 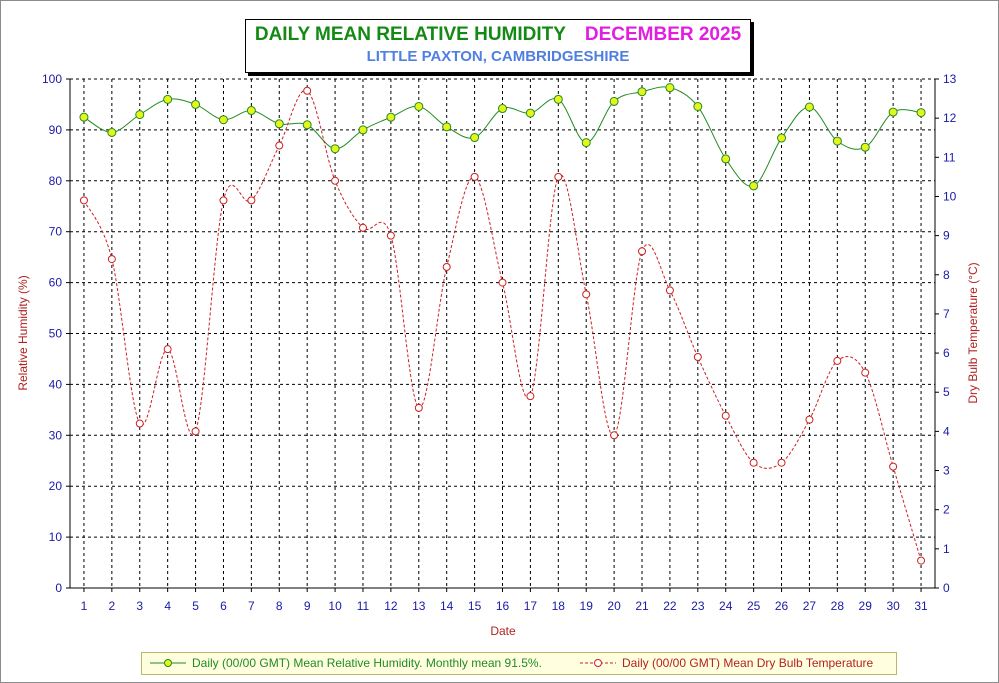 I want to click on y-tick-label: 20, so click(x=56, y=486).